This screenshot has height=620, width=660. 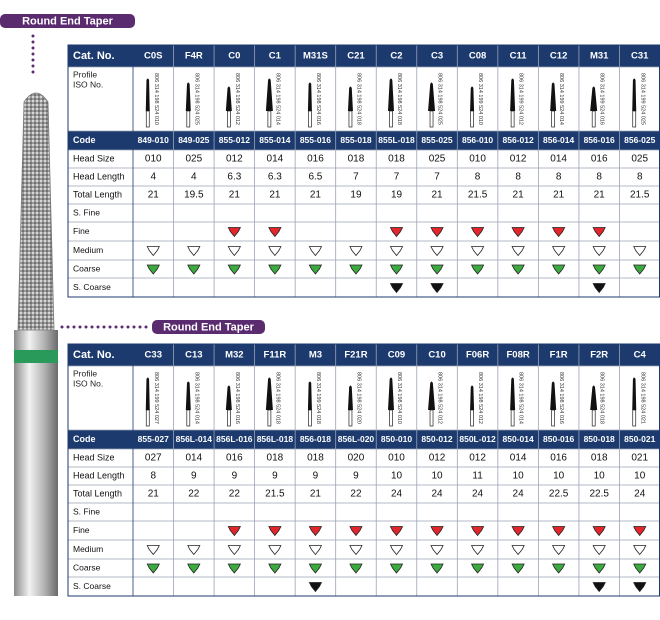 What do you see at coordinates (437, 177) in the screenshot?
I see `cell-value: 7` at bounding box center [437, 177].